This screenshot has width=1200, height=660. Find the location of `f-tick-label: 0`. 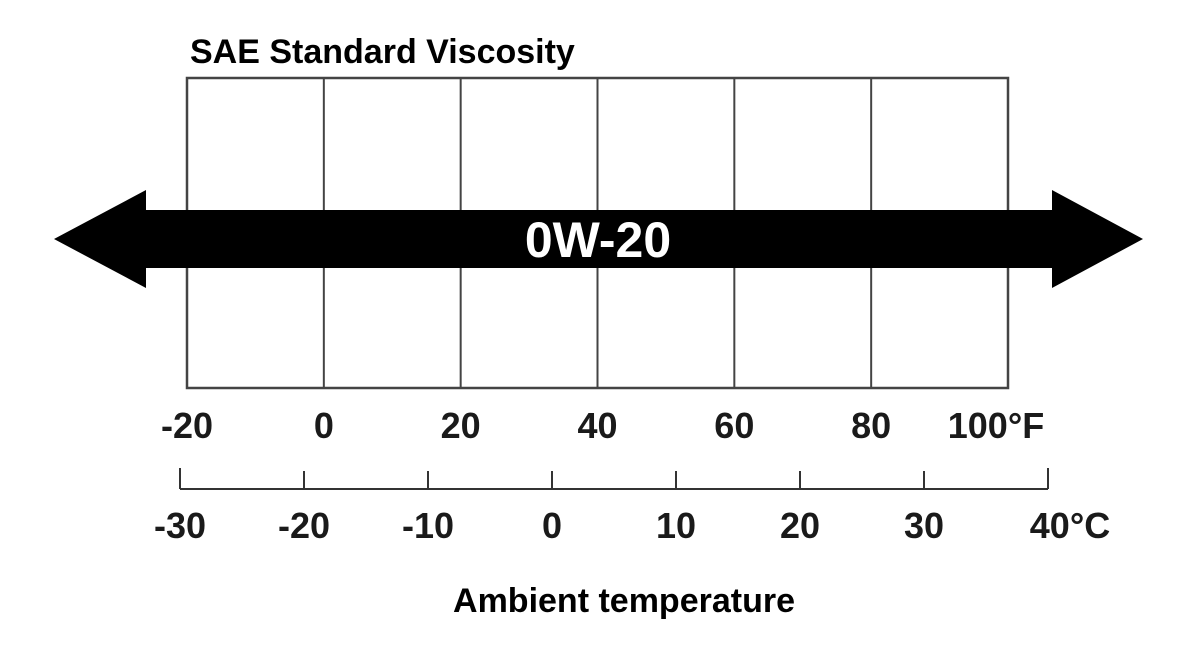

f-tick-label: 0 is located at coordinates (324, 425).